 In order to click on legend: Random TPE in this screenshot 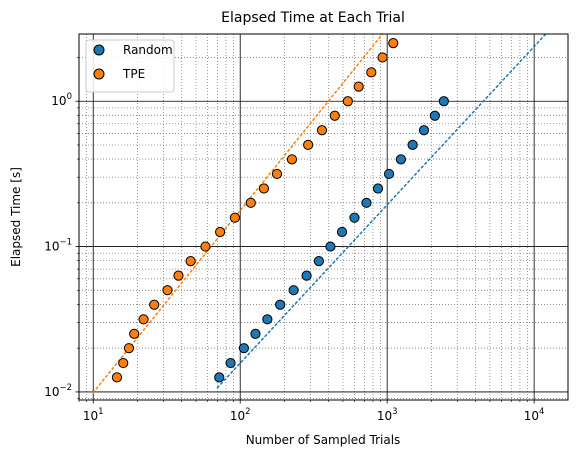, I will do `click(130, 66)`.